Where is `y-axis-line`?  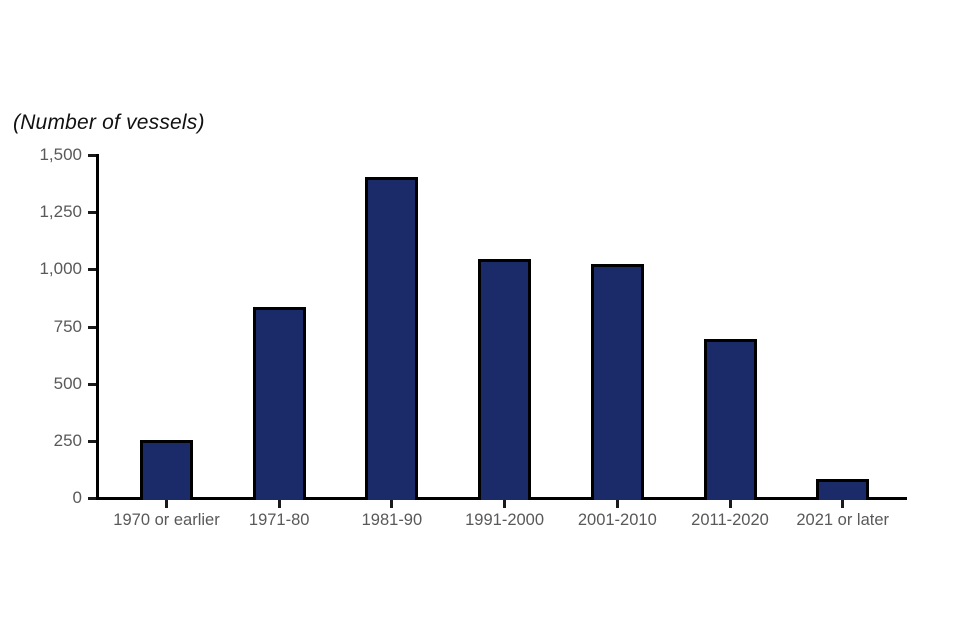
y-axis-line is located at coordinates (97, 327).